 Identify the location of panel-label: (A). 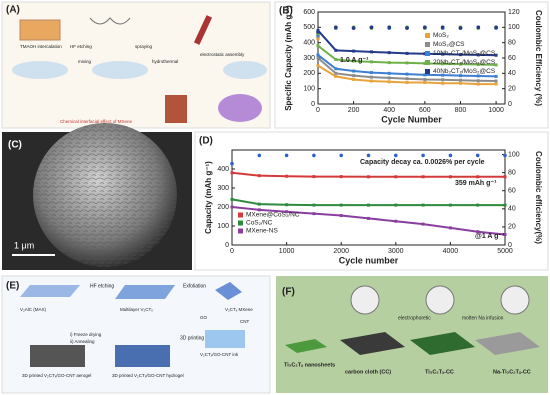
(13, 10).